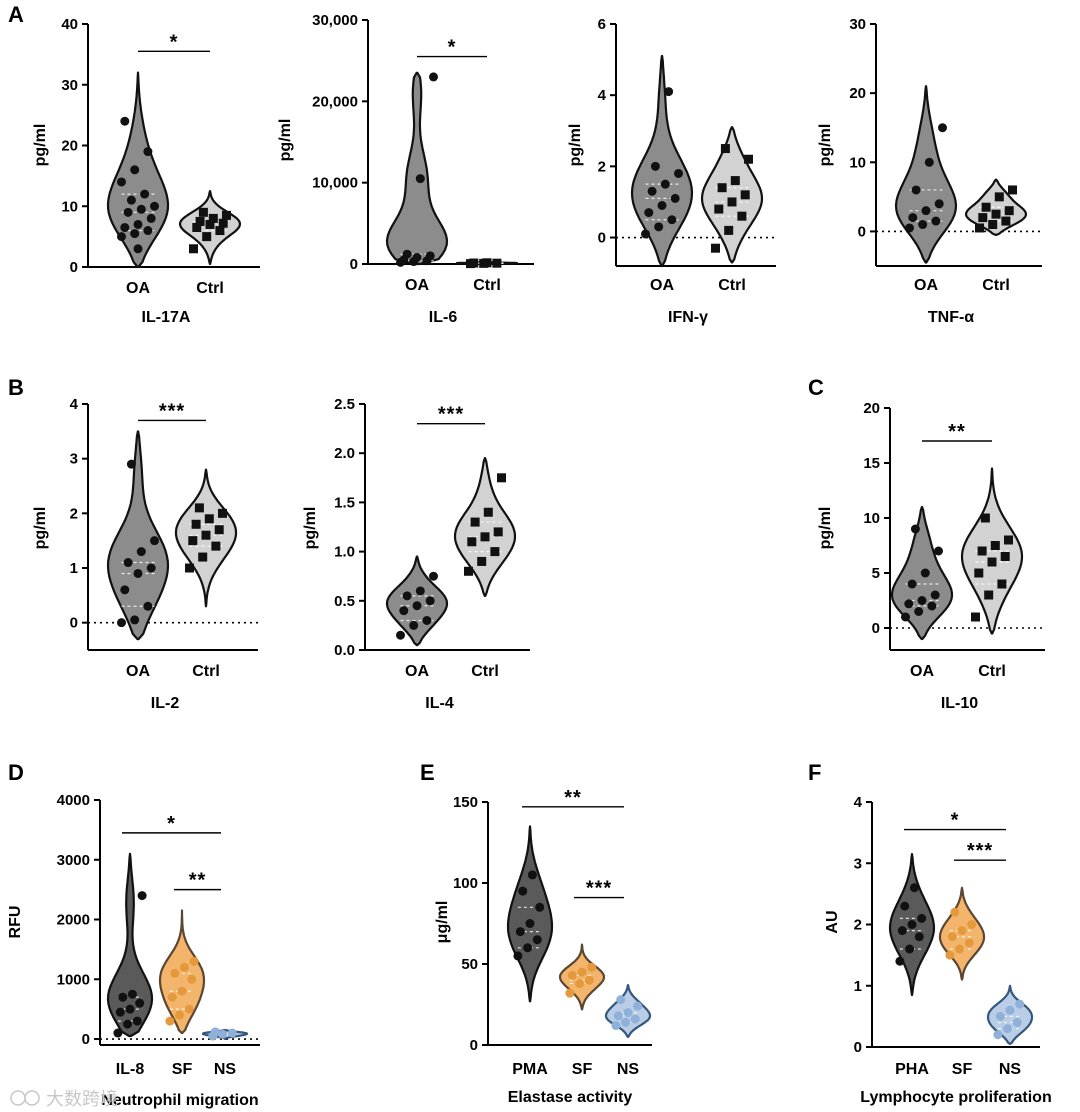  I want to click on y-tick-label: 6, so click(602, 24).